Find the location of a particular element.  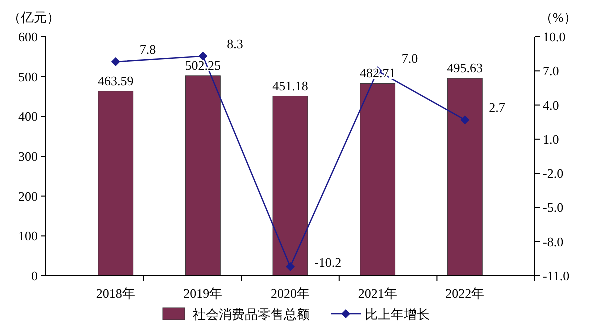

y2-tick-label: 1.0 is located at coordinates (551, 139).